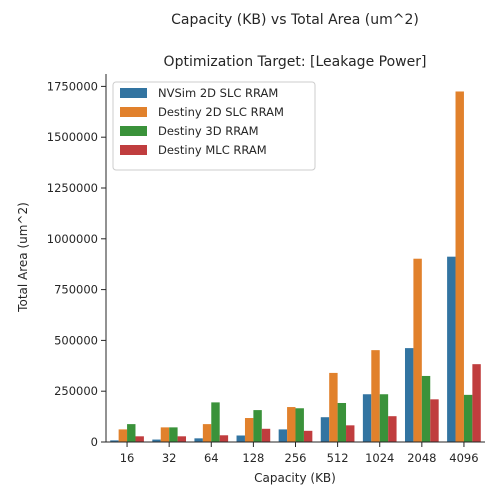 This screenshot has width=500, height=500. Describe the element at coordinates (295, 478) in the screenshot. I see `x-axis-label: Capacity (KB)` at that location.